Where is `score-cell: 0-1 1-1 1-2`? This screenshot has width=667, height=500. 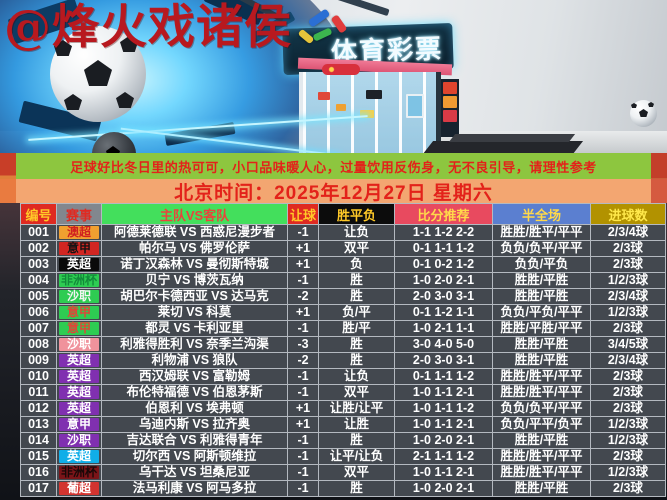 score-cell: 0-1 1-1 1-2 is located at coordinates (443, 376).